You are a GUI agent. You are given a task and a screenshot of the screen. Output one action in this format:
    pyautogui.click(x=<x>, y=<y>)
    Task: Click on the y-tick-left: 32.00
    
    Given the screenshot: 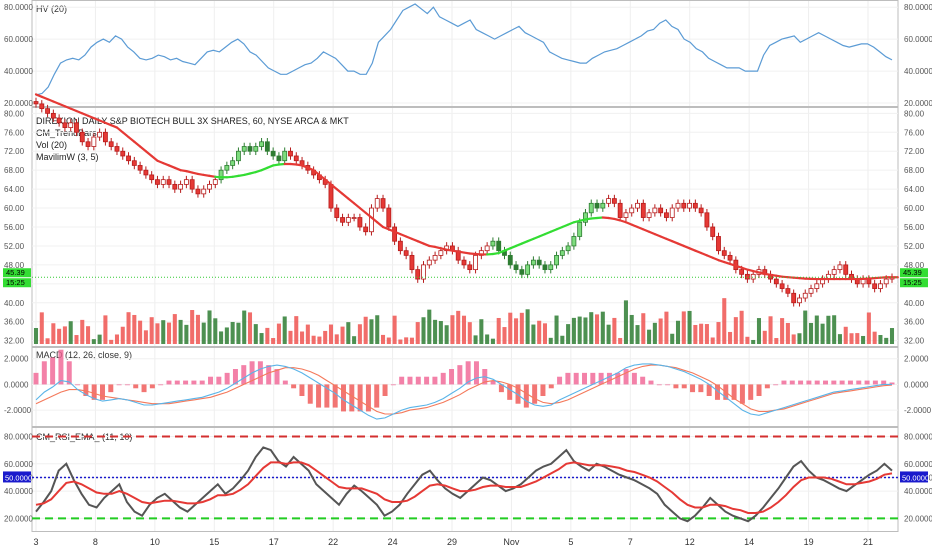 What is the action you would take?
    pyautogui.click(x=14, y=341)
    